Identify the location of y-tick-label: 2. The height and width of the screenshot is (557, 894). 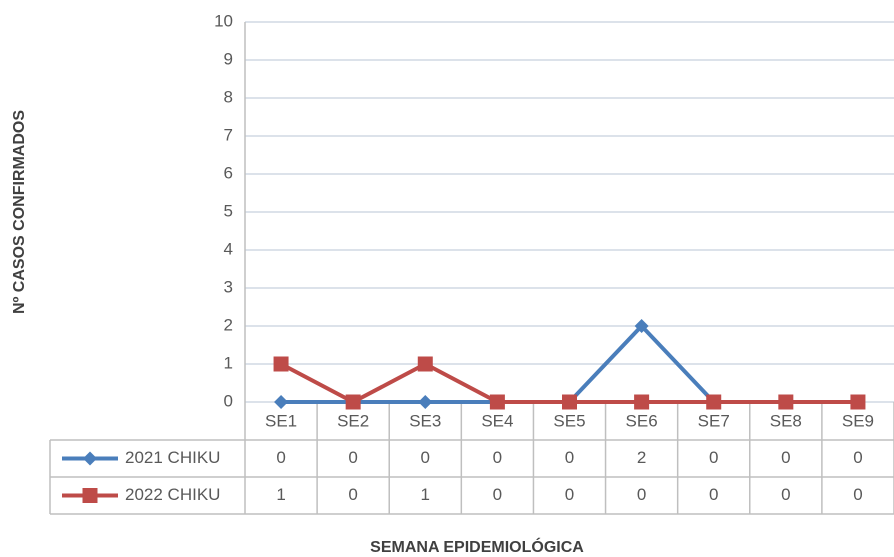
(228, 324).